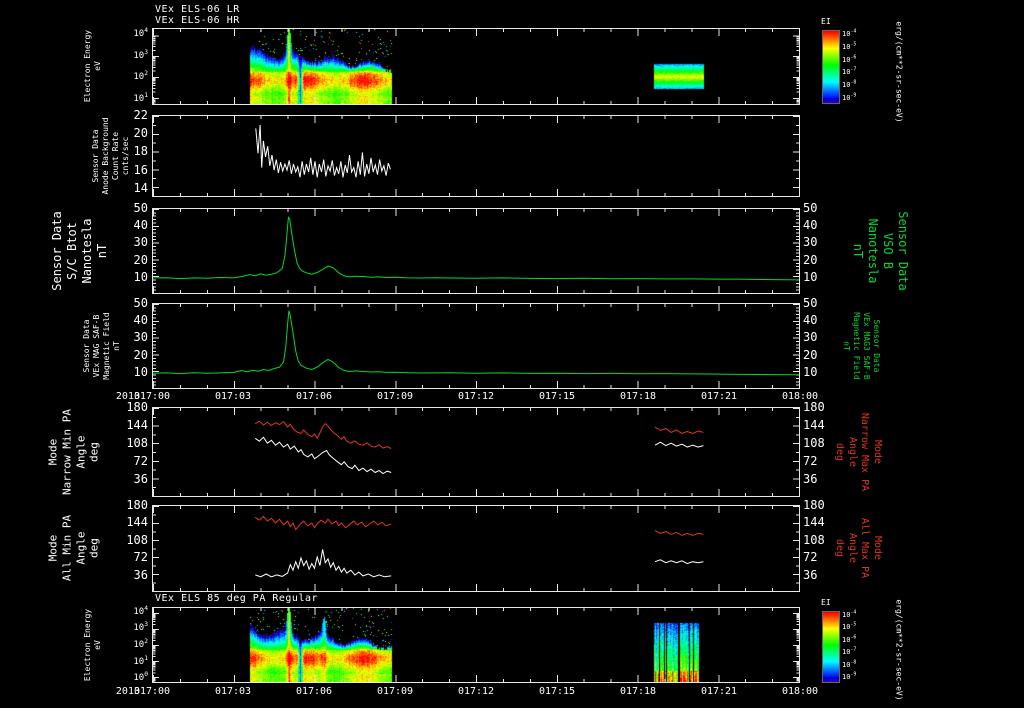  What do you see at coordinates (831, 67) in the screenshot?
I see `colorbar-gradient` at bounding box center [831, 67].